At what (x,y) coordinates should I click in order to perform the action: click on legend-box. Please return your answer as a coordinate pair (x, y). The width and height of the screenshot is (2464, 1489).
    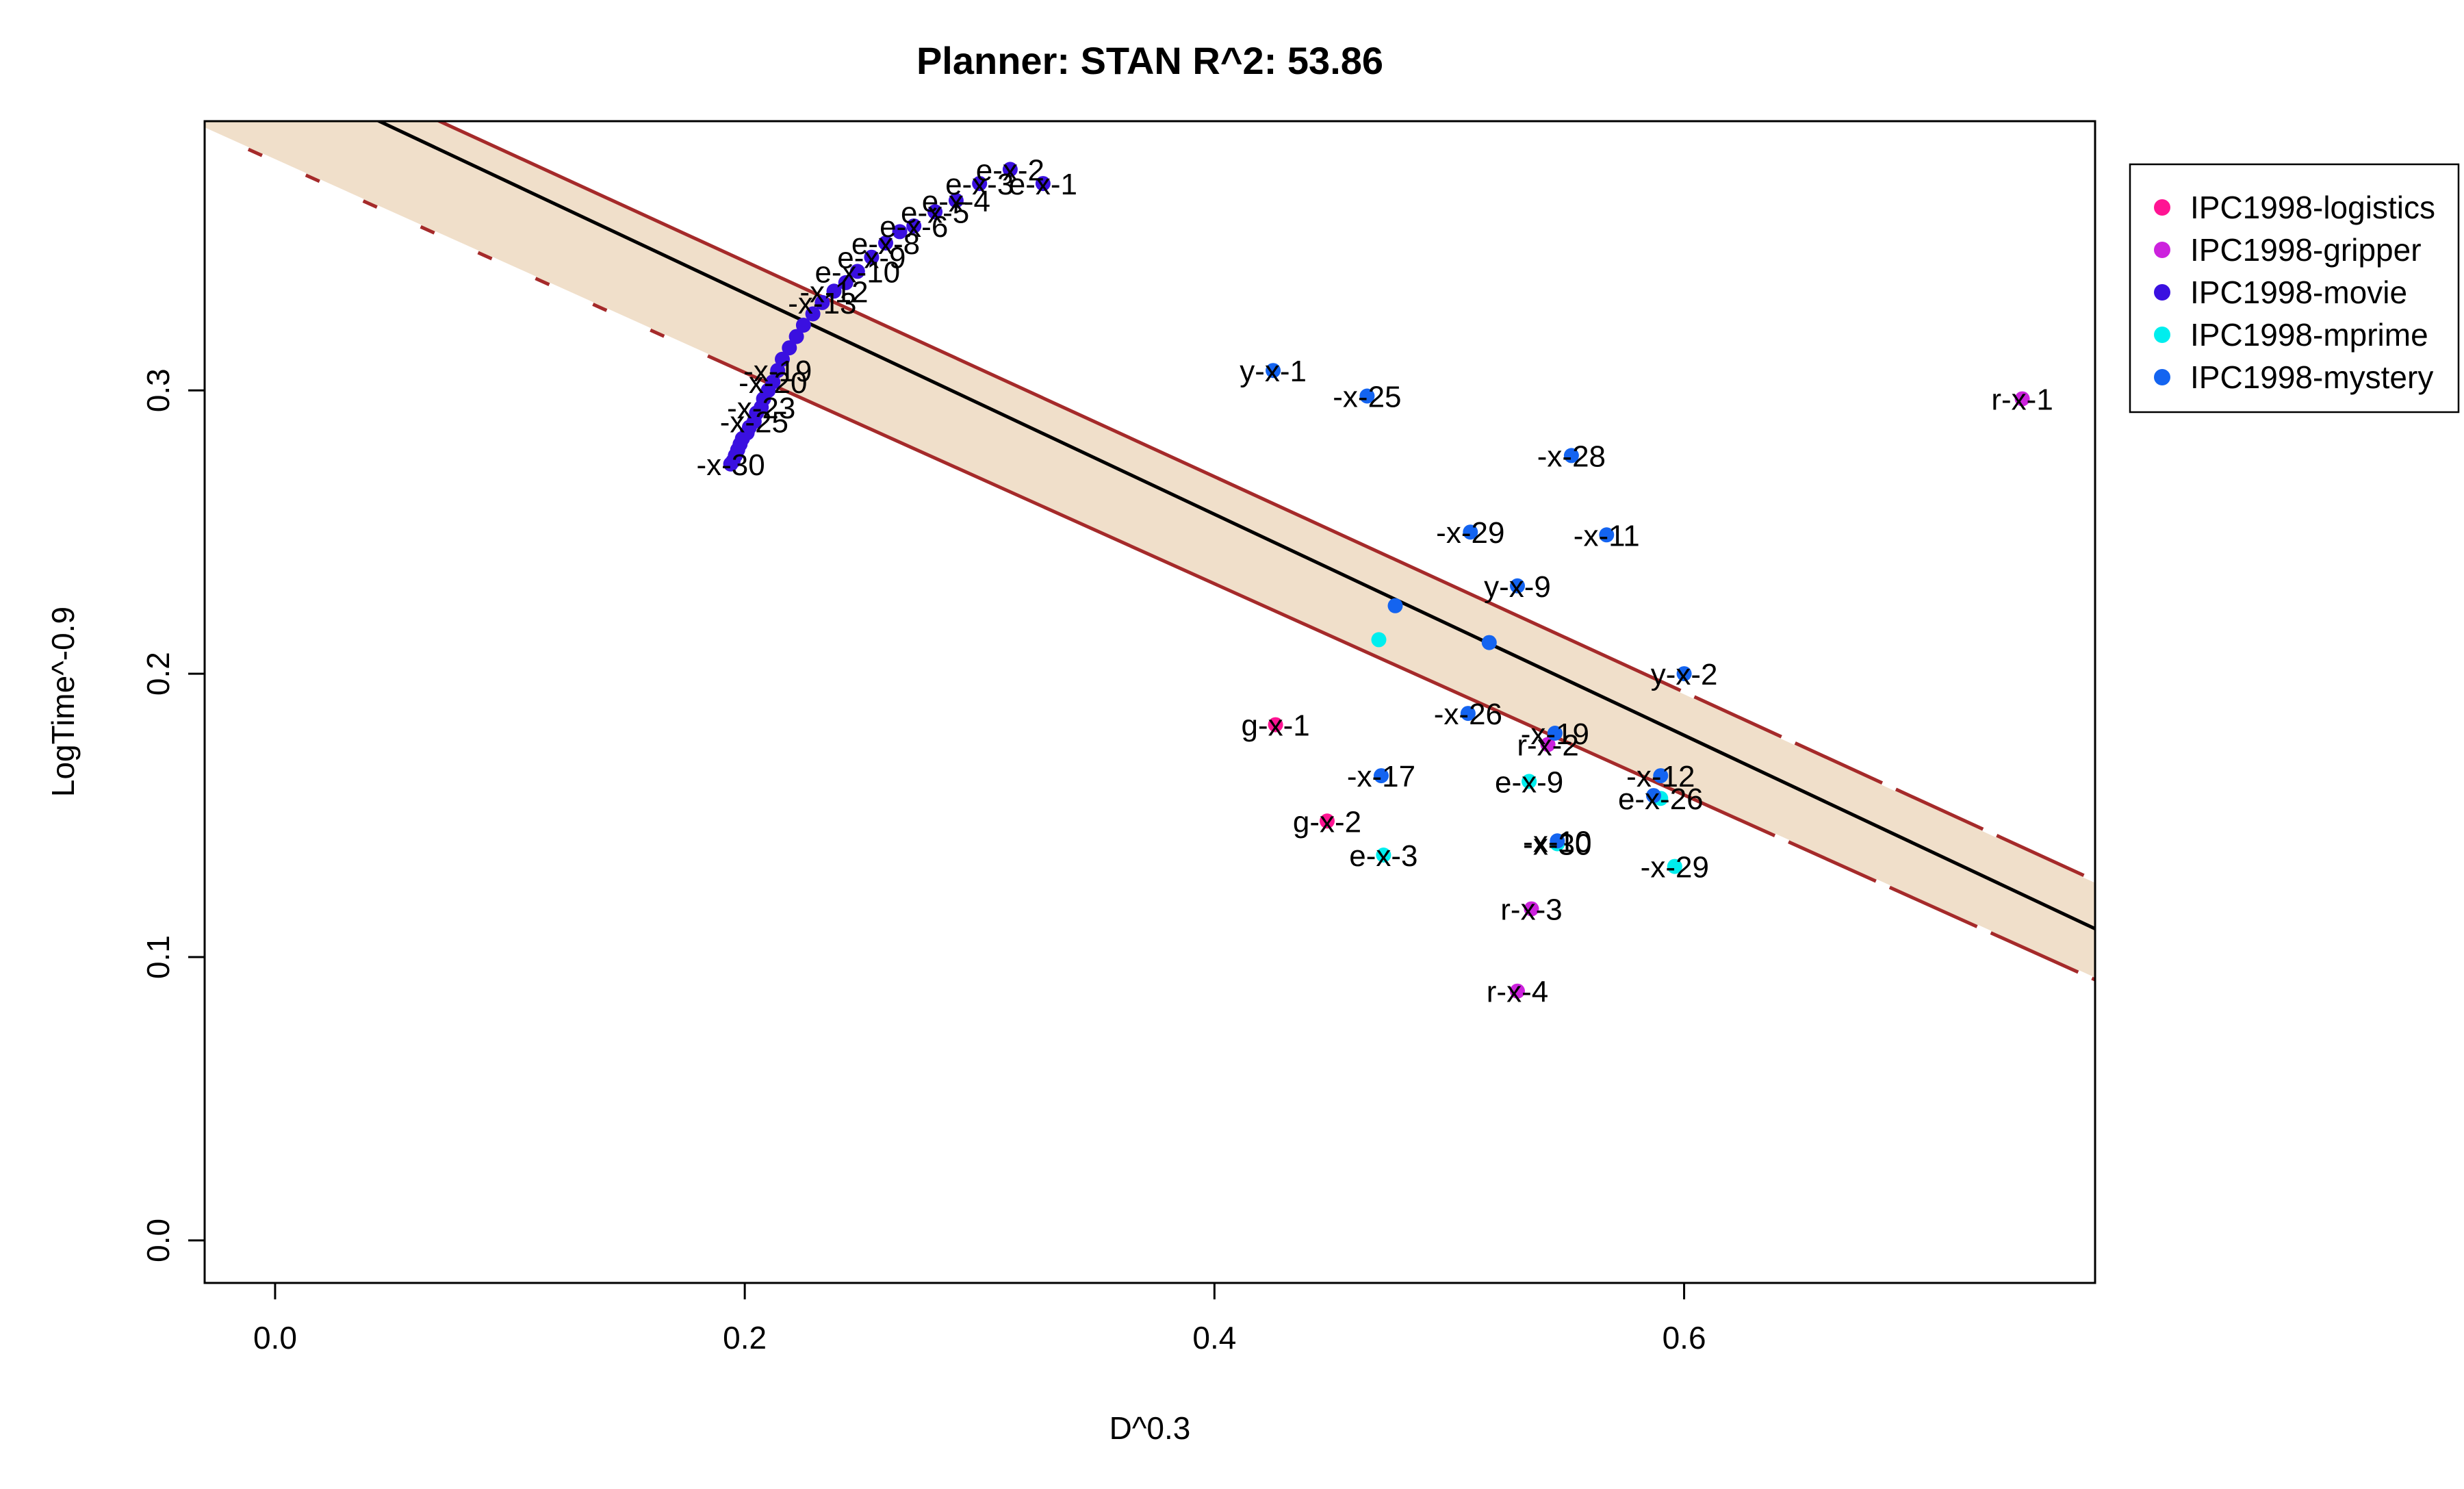
    Looking at the image, I should click on (2294, 288).